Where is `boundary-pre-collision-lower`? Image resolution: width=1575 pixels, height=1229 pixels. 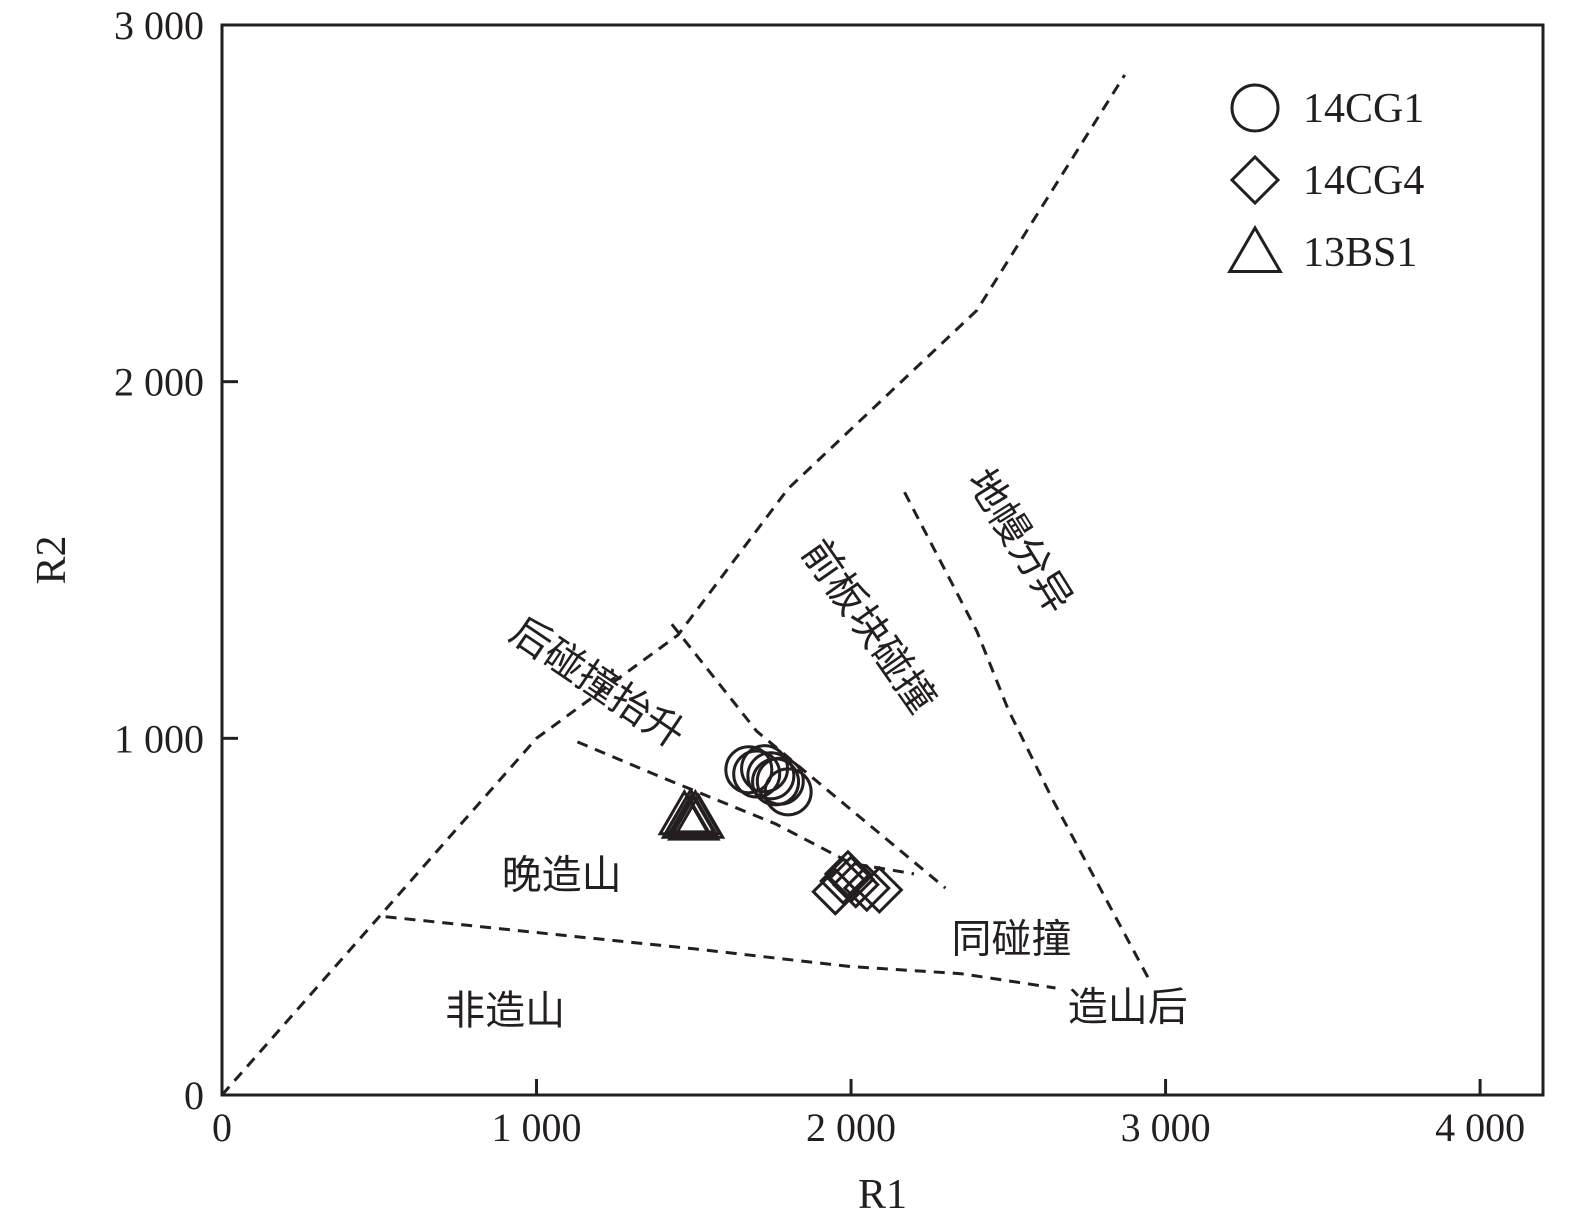 boundary-pre-collision-lower is located at coordinates (808, 756).